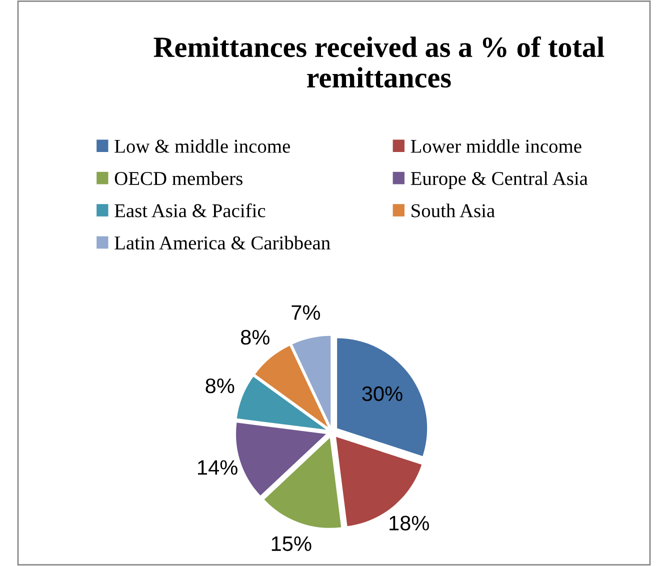  Describe the element at coordinates (178, 178) in the screenshot. I see `legend-label: OECD members` at that location.